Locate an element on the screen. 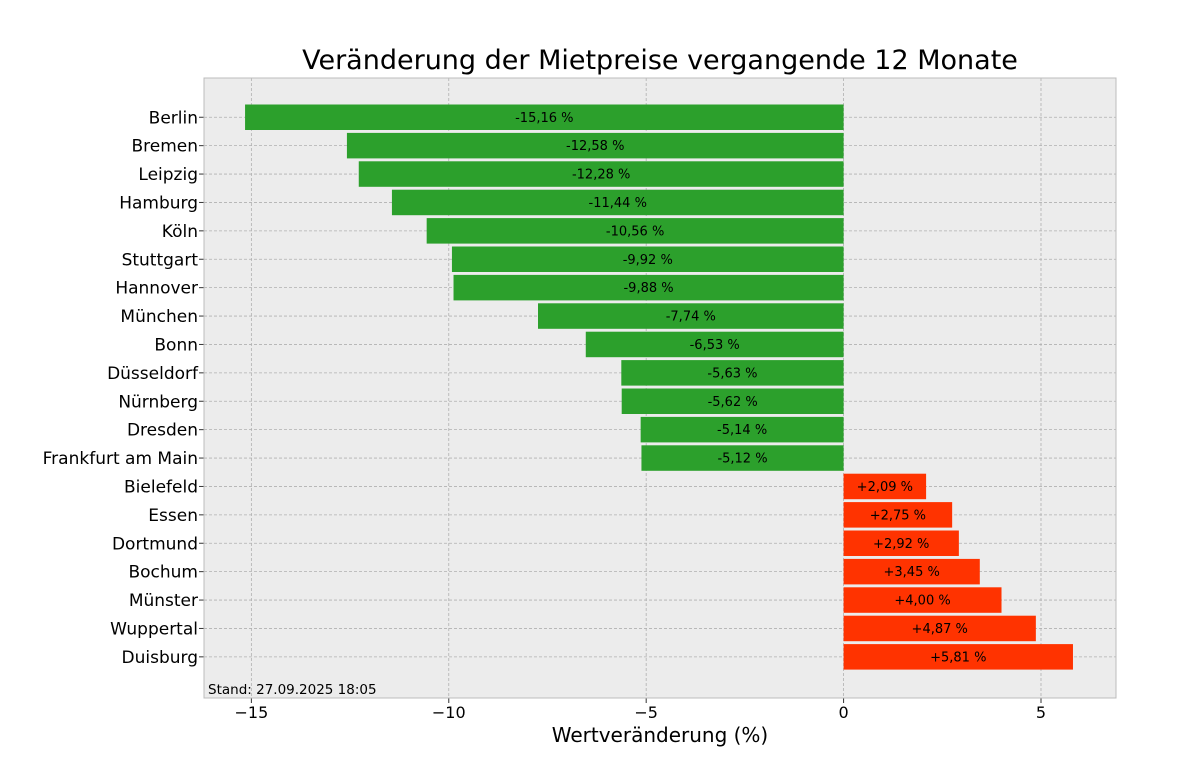 This screenshot has height=775, width=1200. bar-stuttgart is located at coordinates (647, 259).